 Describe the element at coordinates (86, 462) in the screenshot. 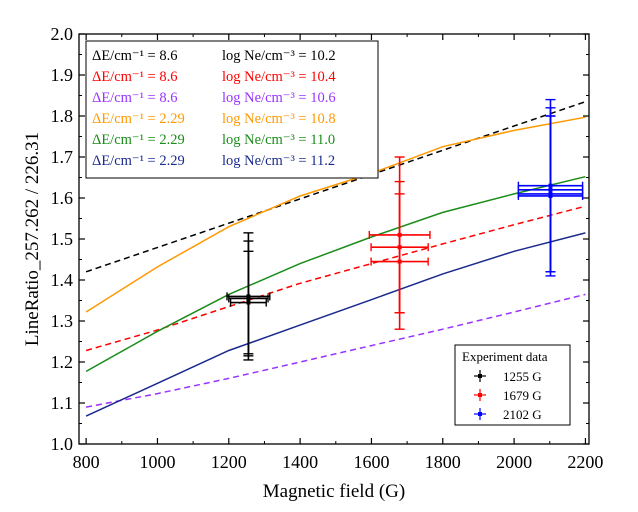

I see `x-tick-label: 800` at that location.